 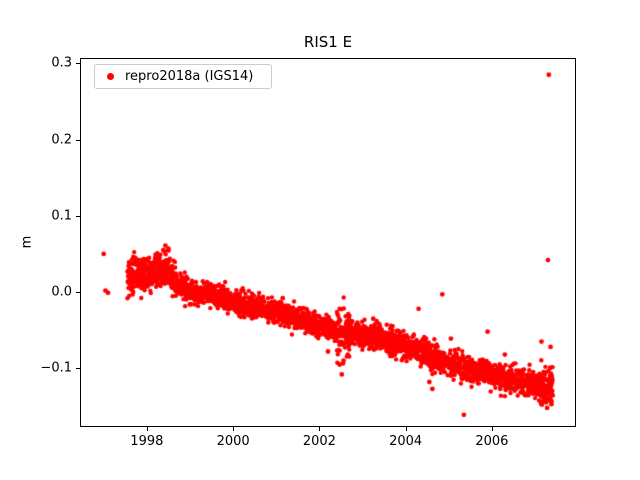 I want to click on x-tick-label: 2000, so click(x=233, y=441).